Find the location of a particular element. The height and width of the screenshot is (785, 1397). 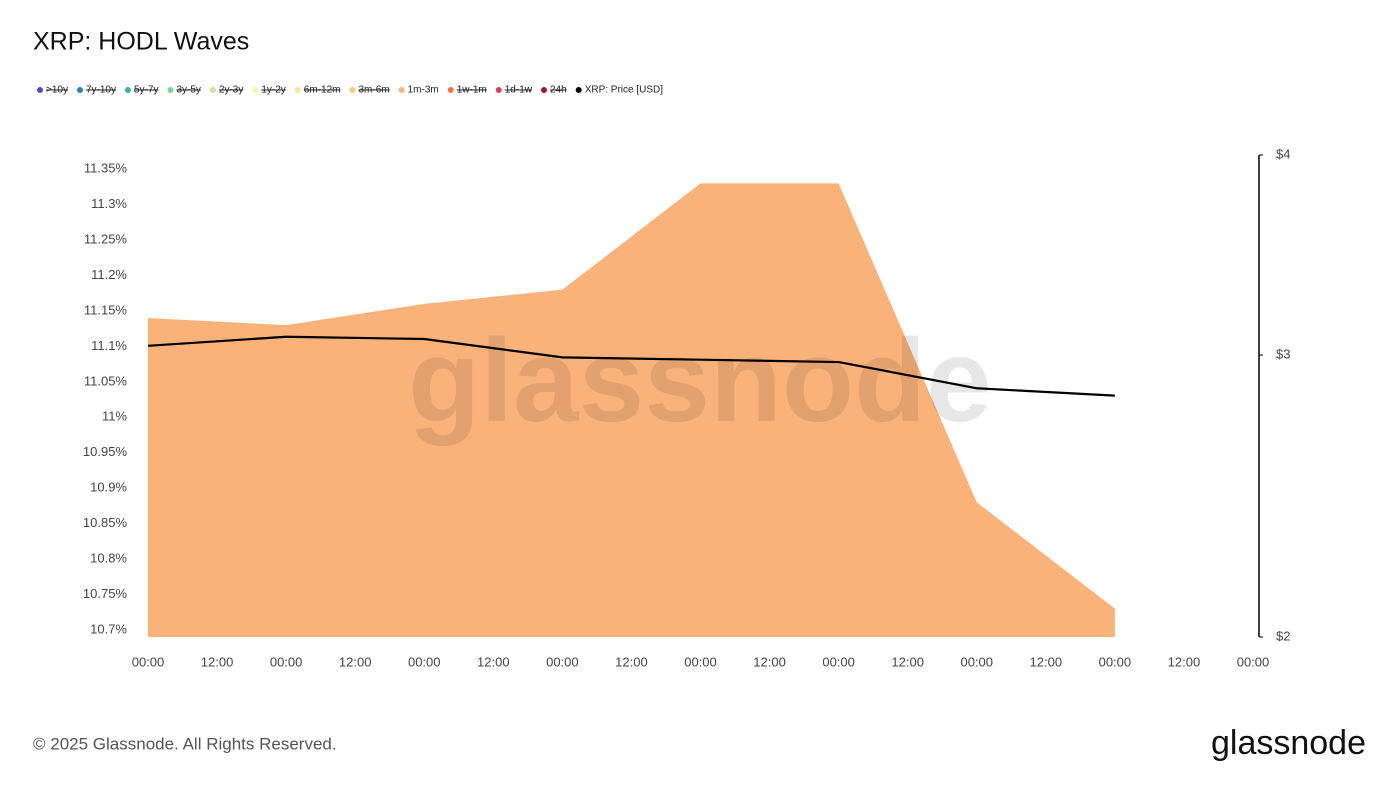

y-tick-label: 11.3% is located at coordinates (109, 203).